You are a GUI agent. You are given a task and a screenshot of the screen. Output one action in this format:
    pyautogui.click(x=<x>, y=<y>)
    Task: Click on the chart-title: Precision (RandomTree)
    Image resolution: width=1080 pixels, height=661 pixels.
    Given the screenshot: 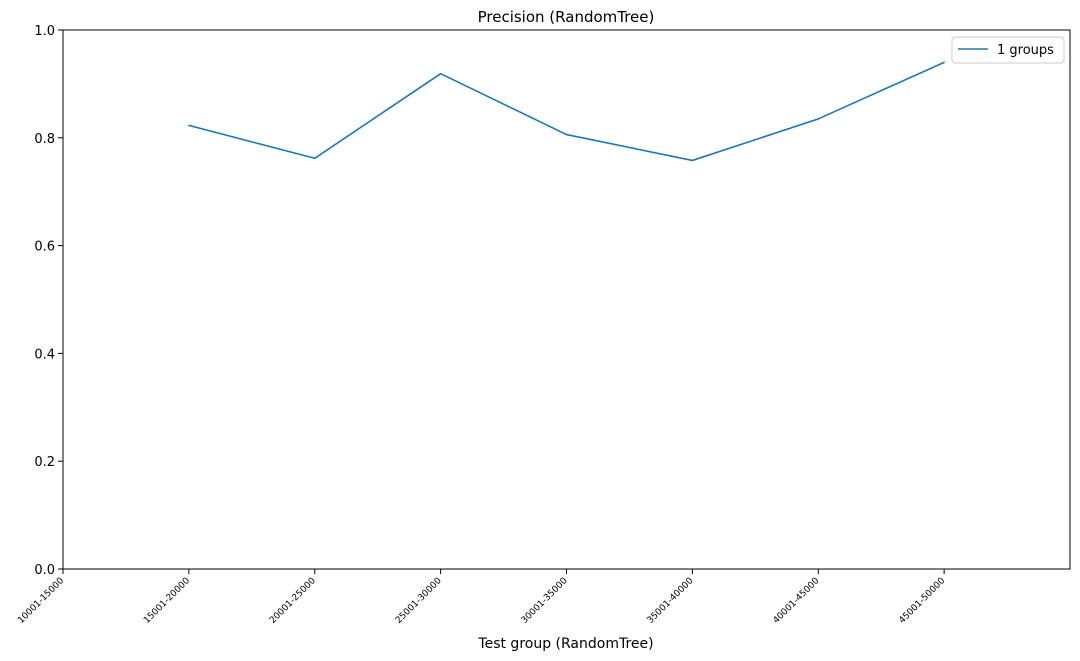 What is the action you would take?
    pyautogui.click(x=566, y=17)
    